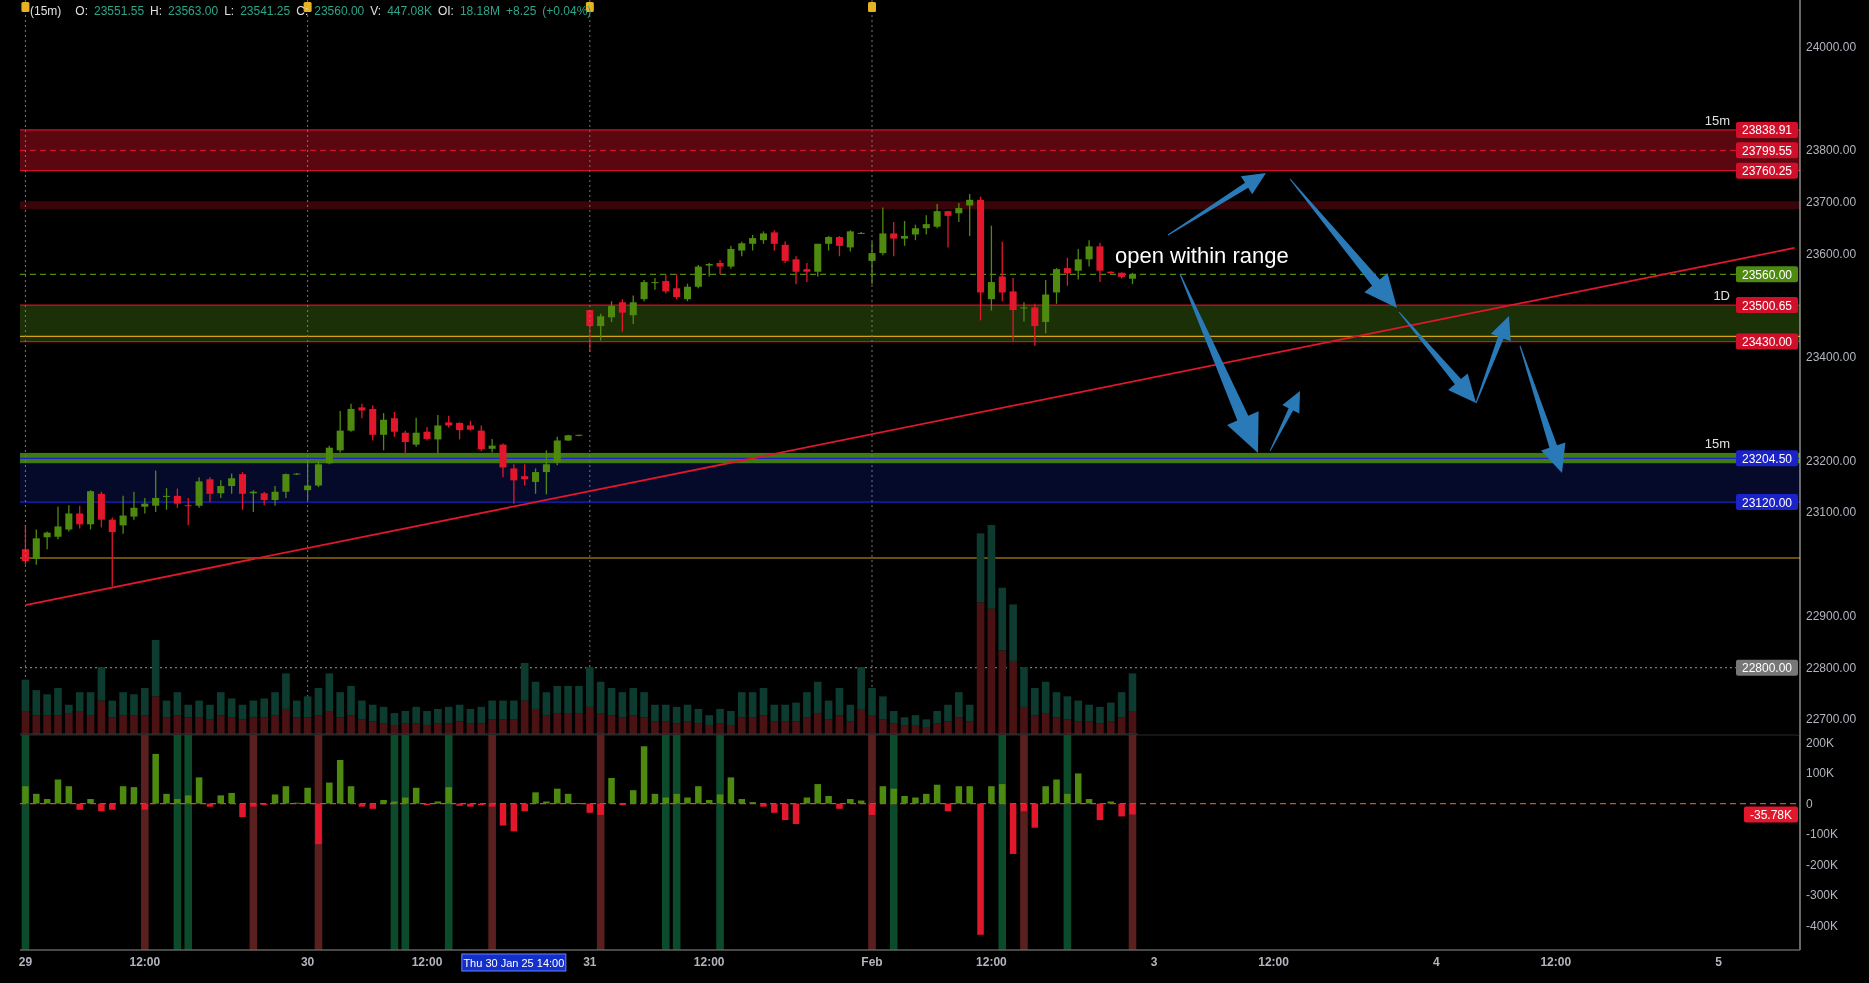 This screenshot has width=1869, height=983. Describe the element at coordinates (992, 962) in the screenshot. I see `x-tick-label: 12:00` at that location.